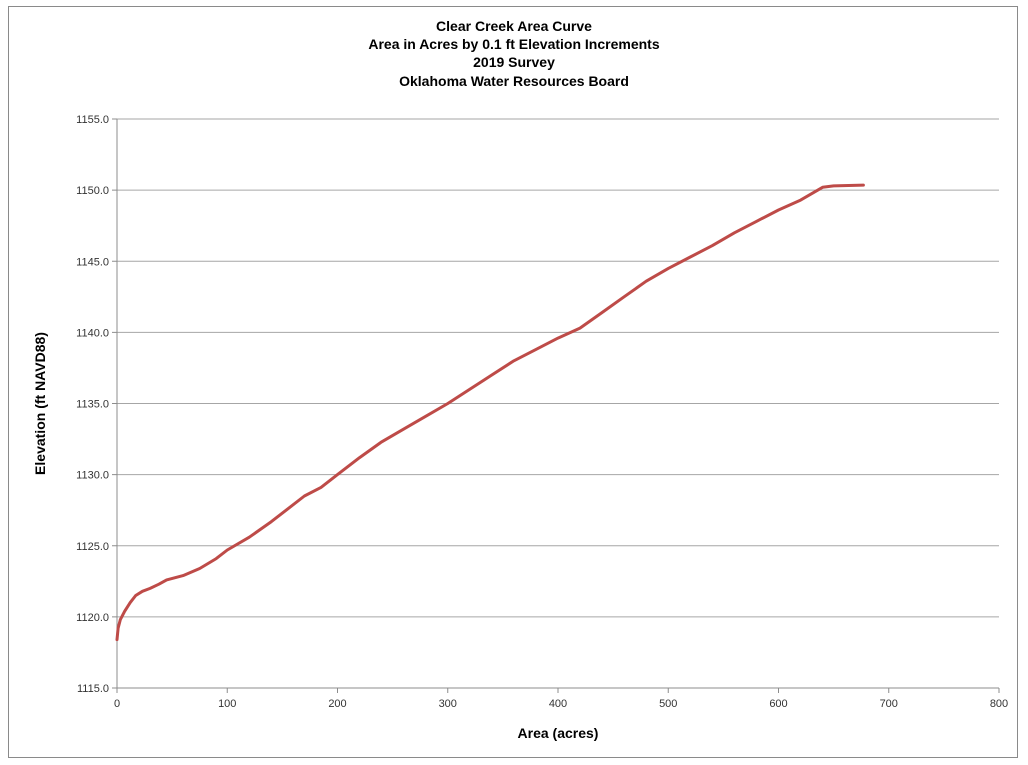  I want to click on title-line-1: Clear Creek Area Curve, so click(514, 26).